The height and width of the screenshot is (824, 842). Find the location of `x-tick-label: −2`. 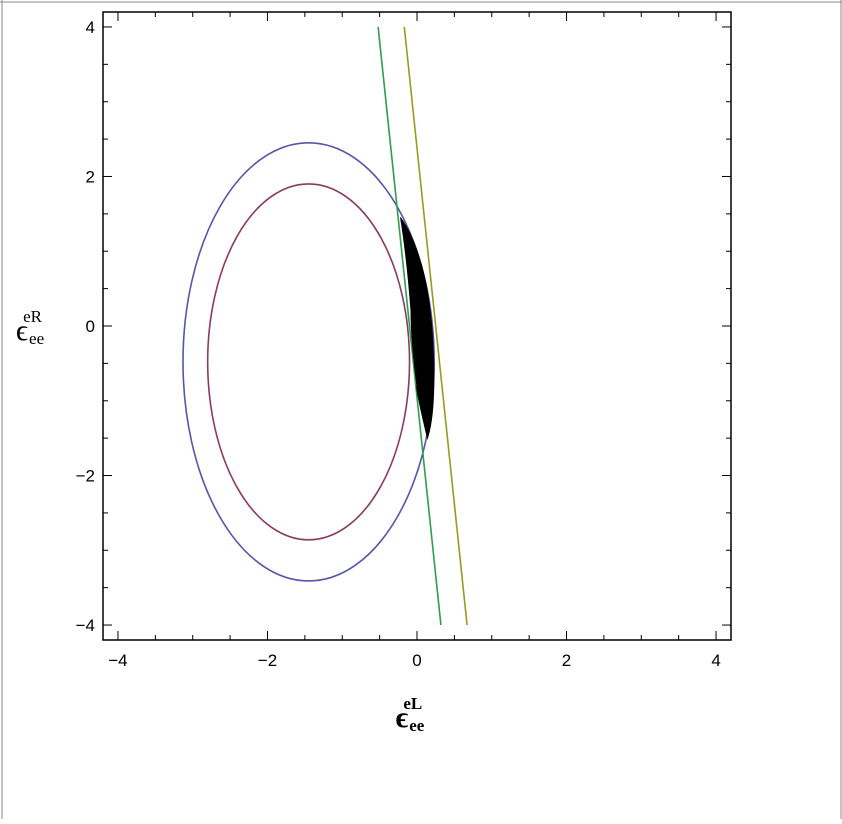

x-tick-label: −2 is located at coordinates (267, 660).